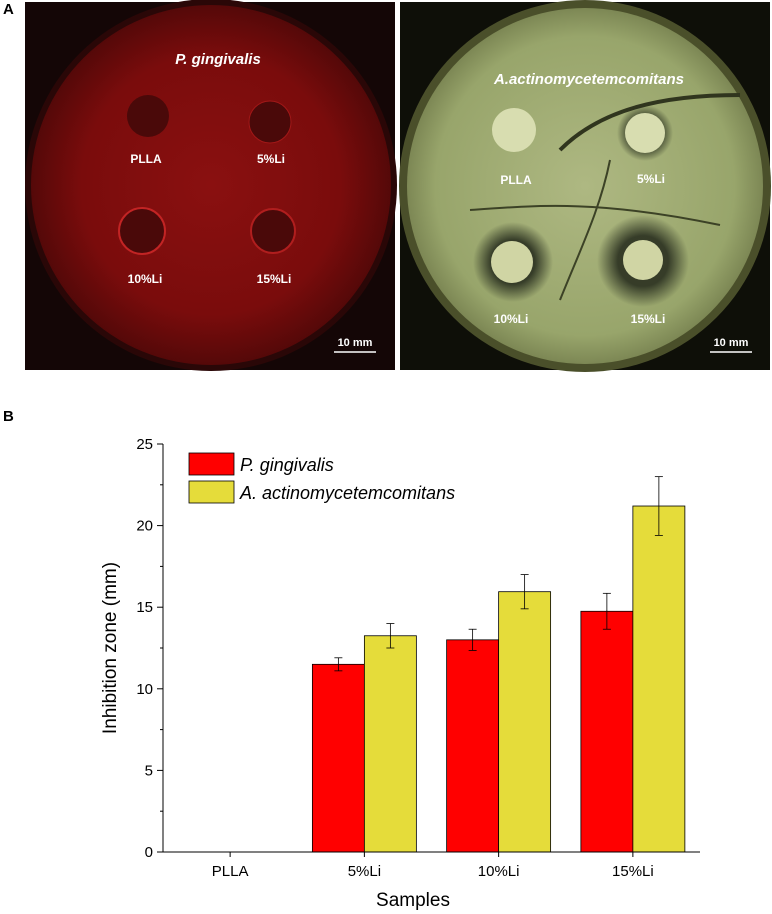 This screenshot has width=772, height=914. I want to click on legend-label-a-actinomycetemcomitans: A. actinomycetemcomitans, so click(347, 493).